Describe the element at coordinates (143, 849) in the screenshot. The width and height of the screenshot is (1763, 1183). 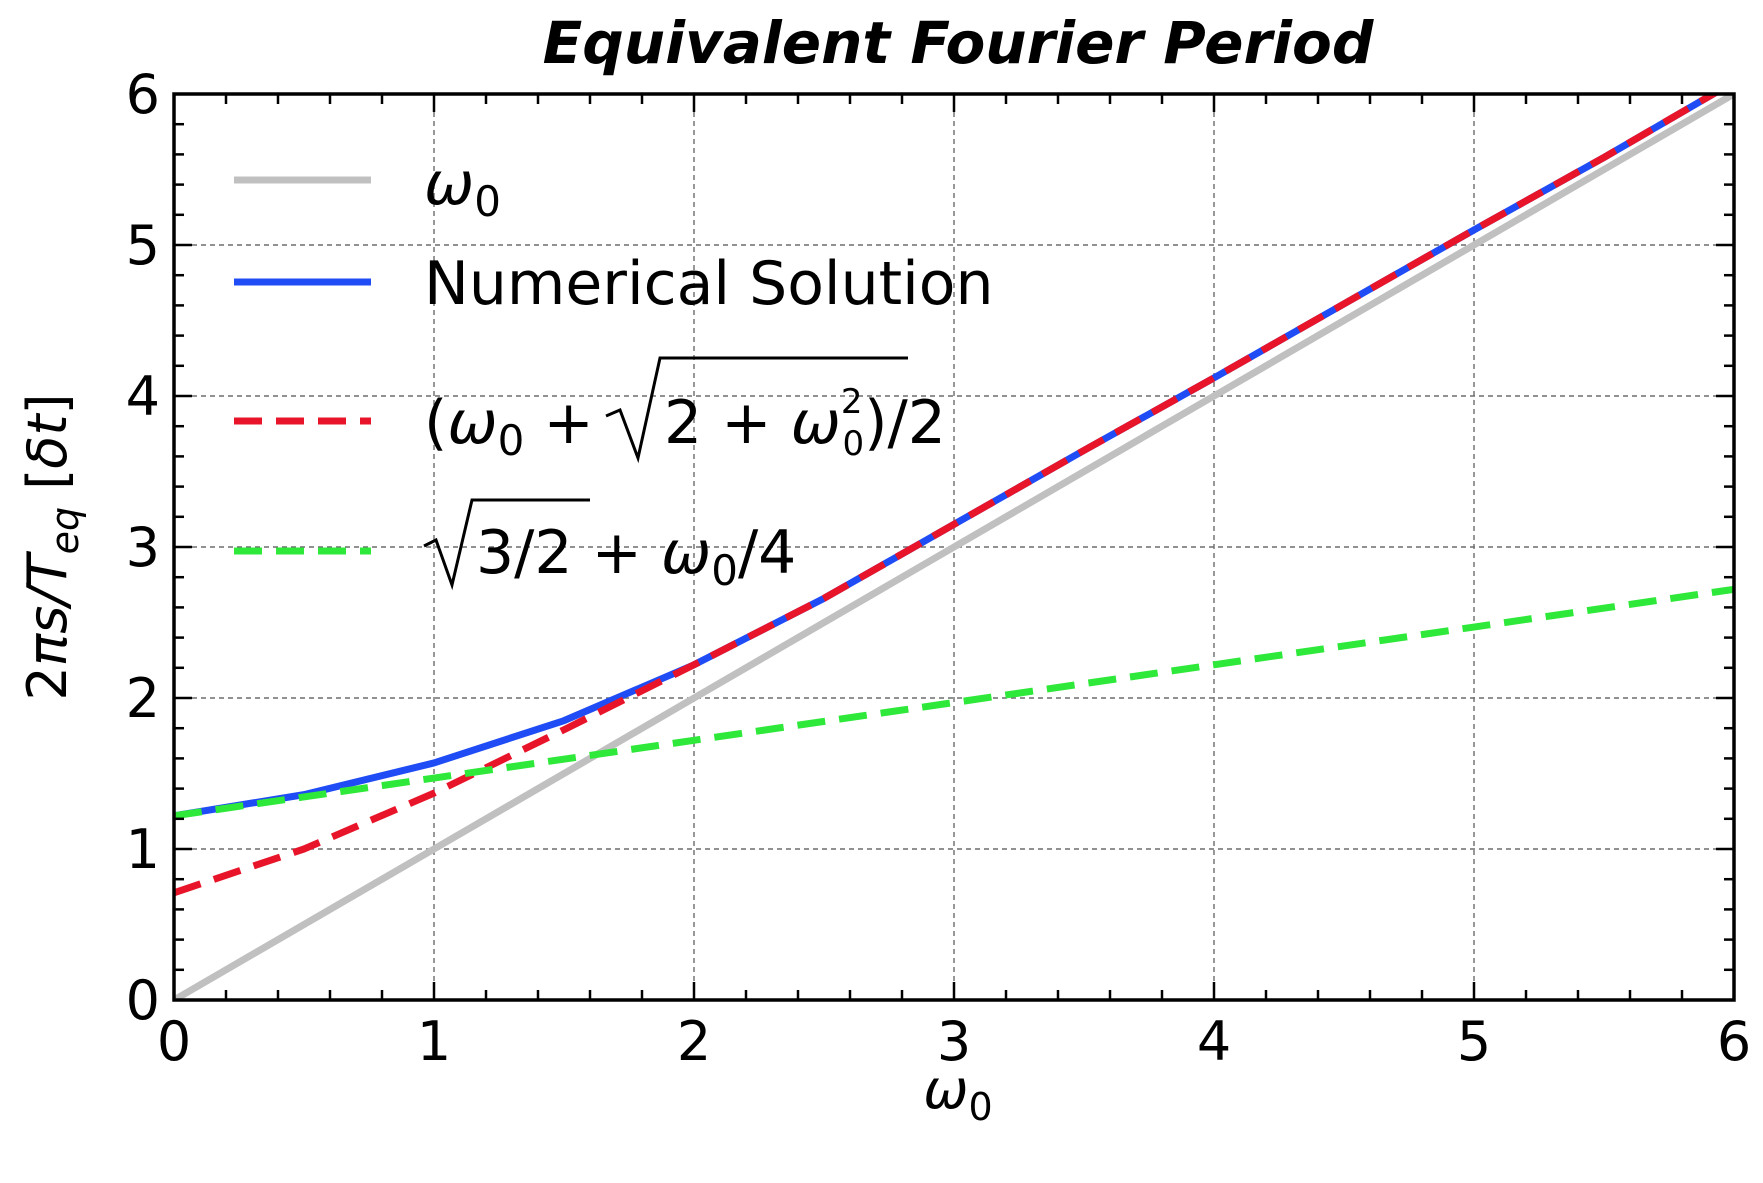
I see `y-tick-label-1: 1` at that location.